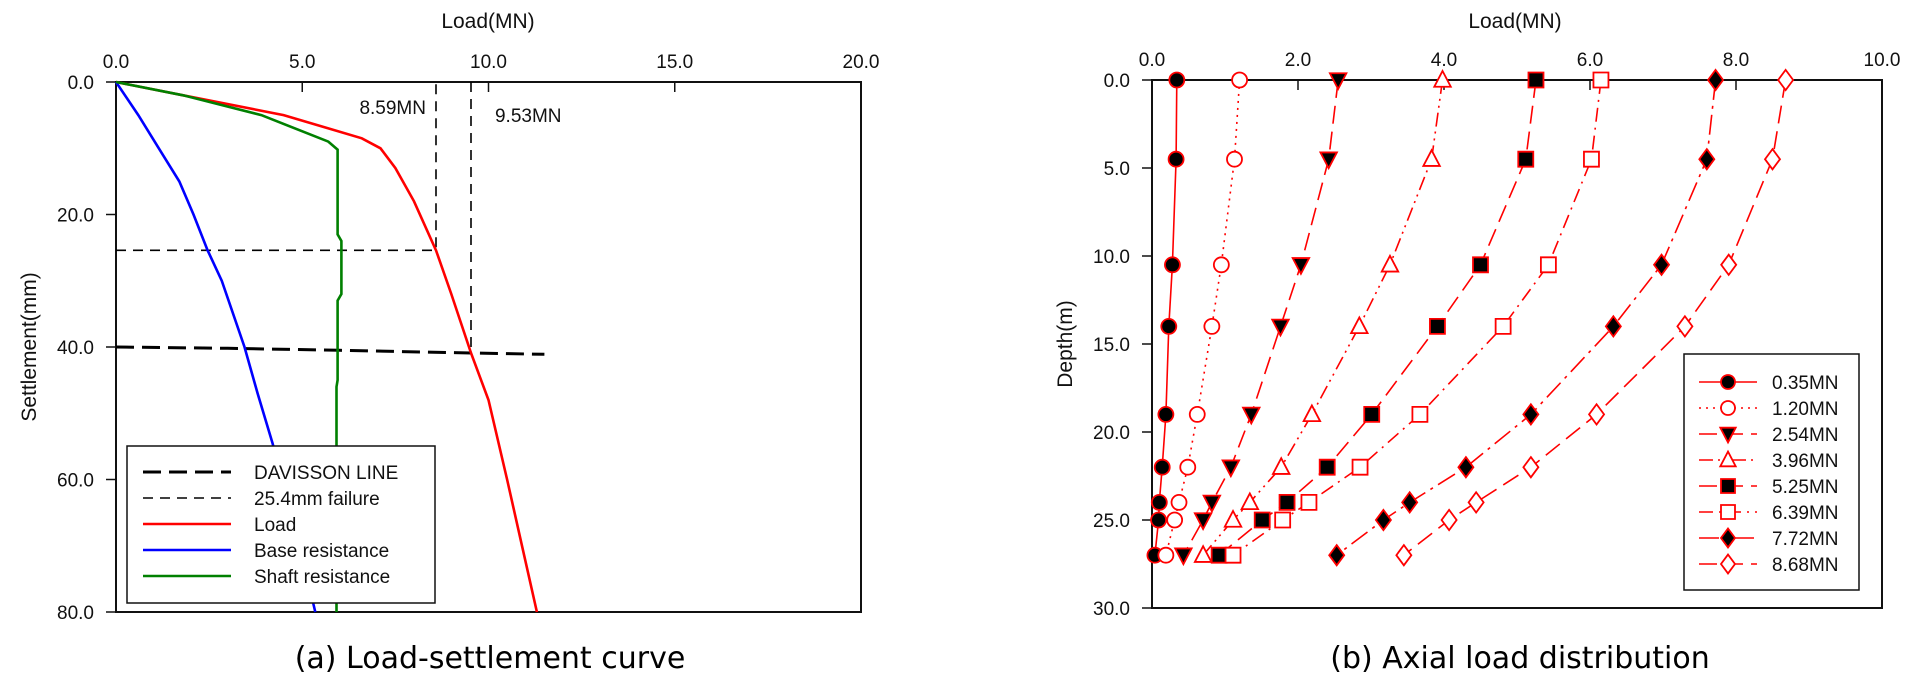  What do you see at coordinates (1590, 60) in the screenshot?
I see `x-tick-label: 6.0` at bounding box center [1590, 60].